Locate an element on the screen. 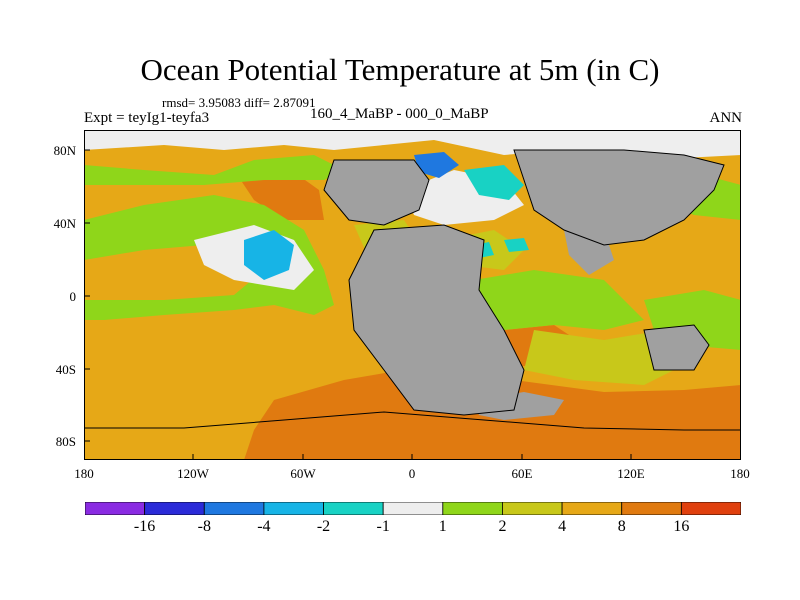 The image size is (800, 600). lon-label-120w: 120W is located at coordinates (193, 473).